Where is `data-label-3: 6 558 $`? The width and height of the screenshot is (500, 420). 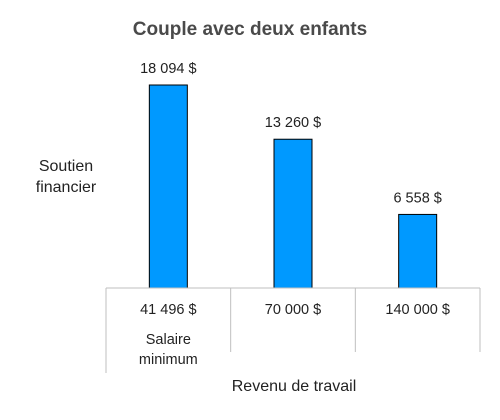
data-label-3: 6 558 $ is located at coordinates (417, 198).